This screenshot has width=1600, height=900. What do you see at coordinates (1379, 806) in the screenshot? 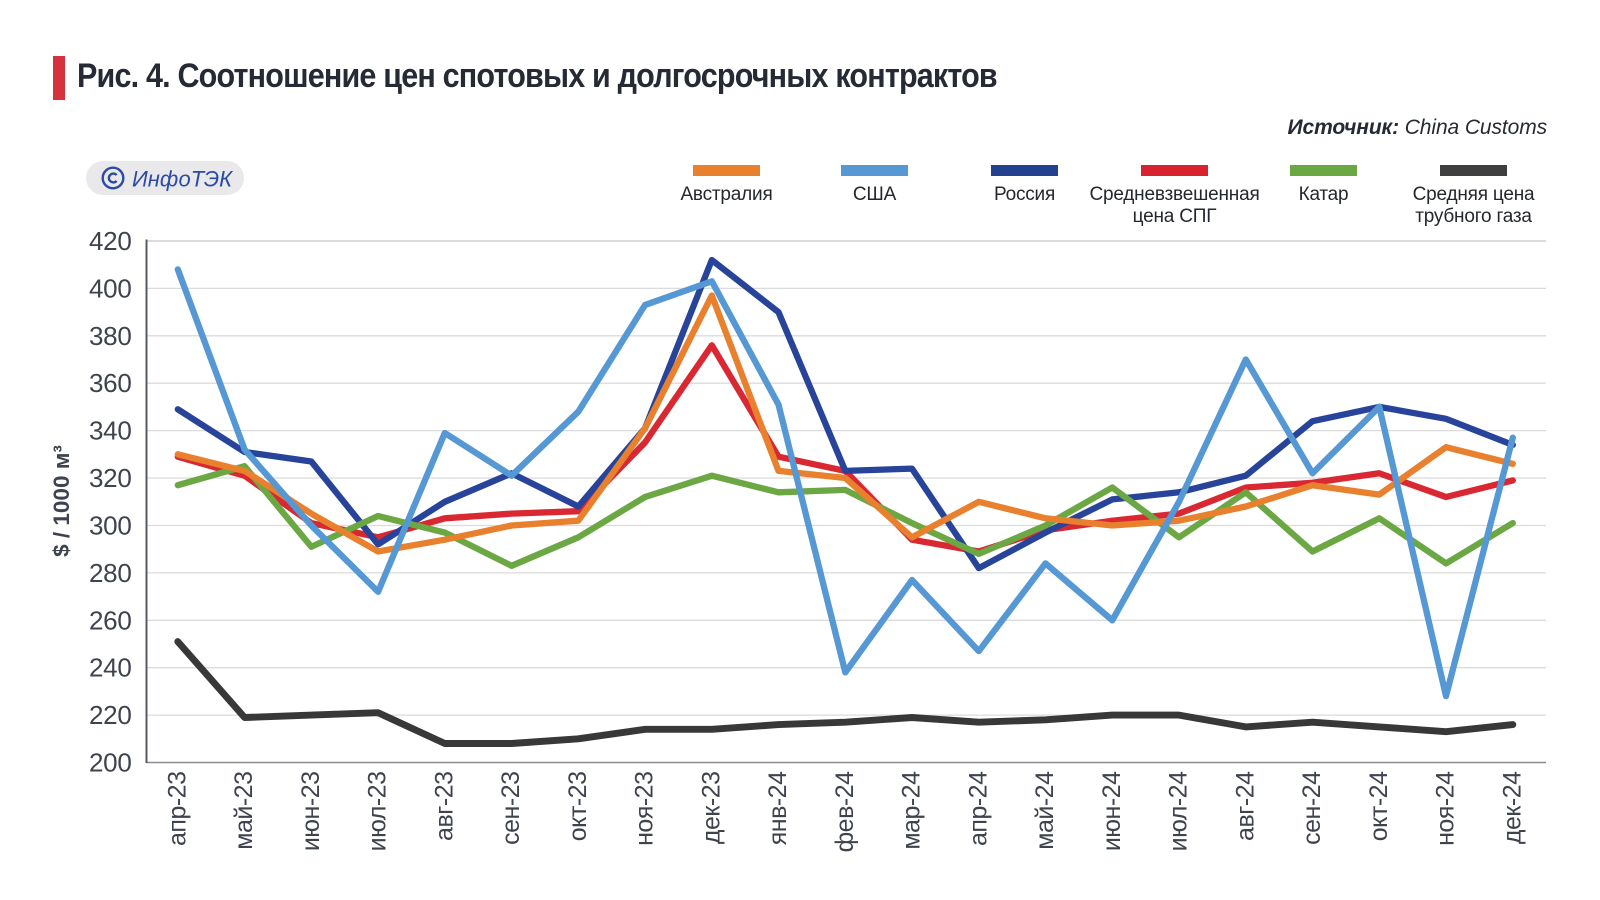
I see `svg-text: окт-24` at bounding box center [1379, 806].